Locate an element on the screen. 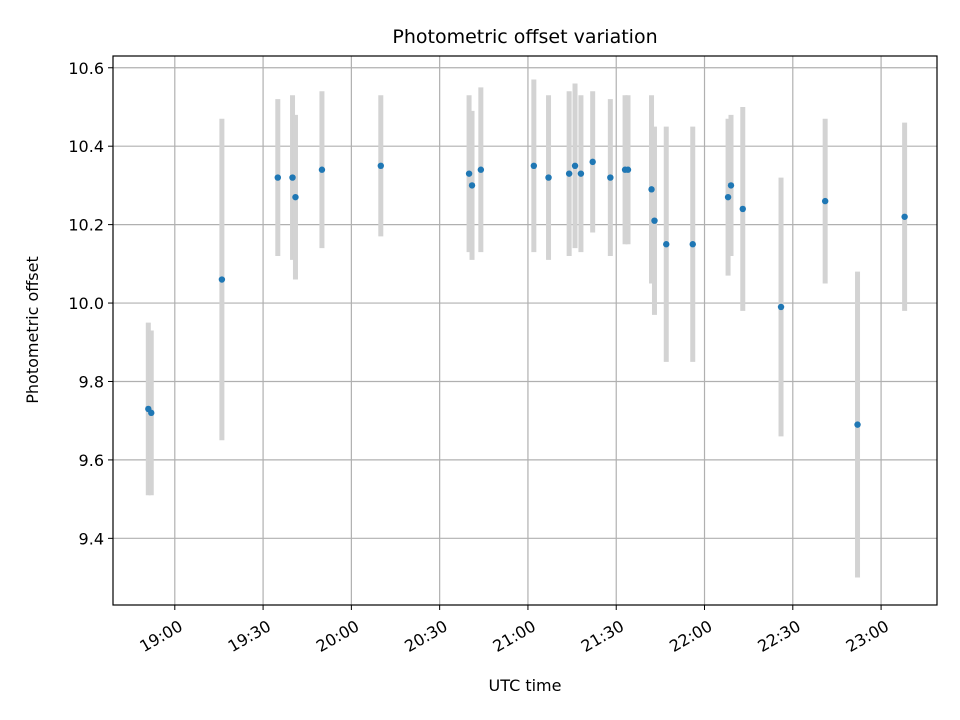 The height and width of the screenshot is (720, 960). y-tick-label: 10.4 is located at coordinates (86, 146).